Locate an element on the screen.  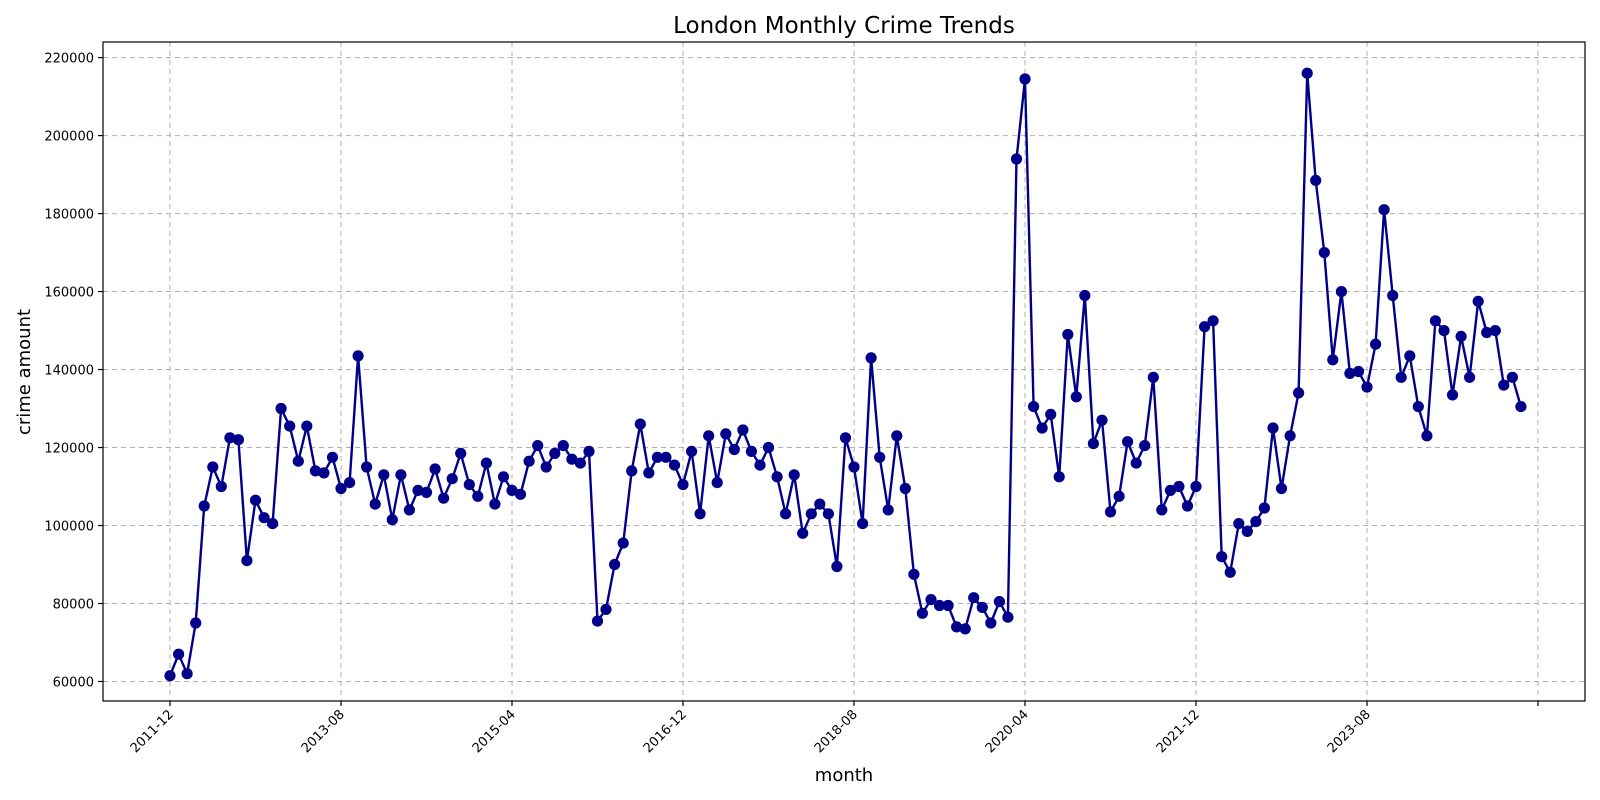
y-tick-label: 100000 is located at coordinates (69, 527).